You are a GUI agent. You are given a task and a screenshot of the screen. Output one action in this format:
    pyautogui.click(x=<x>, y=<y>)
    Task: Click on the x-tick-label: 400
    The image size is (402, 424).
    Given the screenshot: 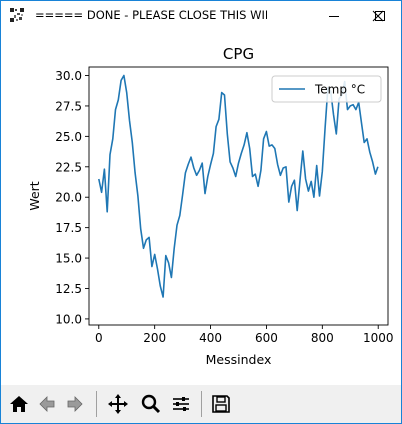 What is the action you would take?
    pyautogui.click(x=210, y=338)
    